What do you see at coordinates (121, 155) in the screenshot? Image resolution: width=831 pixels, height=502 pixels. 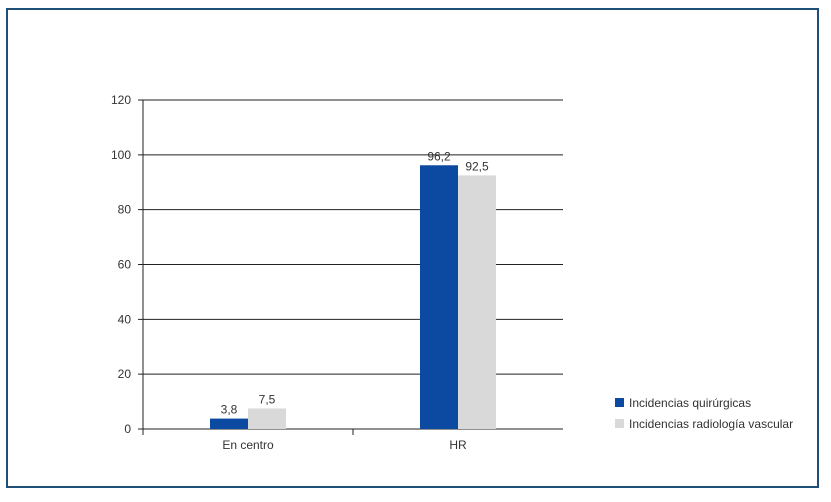 I see `y-tick-label: 100` at bounding box center [121, 155].